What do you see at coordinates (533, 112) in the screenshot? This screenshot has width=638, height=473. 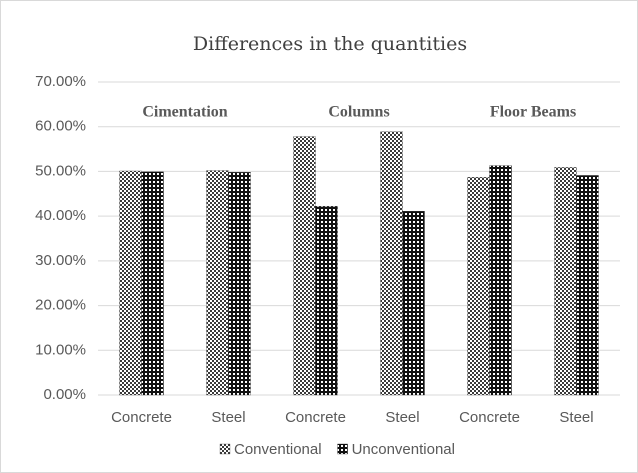 I see `annotation: Floor Beams` at bounding box center [533, 112].